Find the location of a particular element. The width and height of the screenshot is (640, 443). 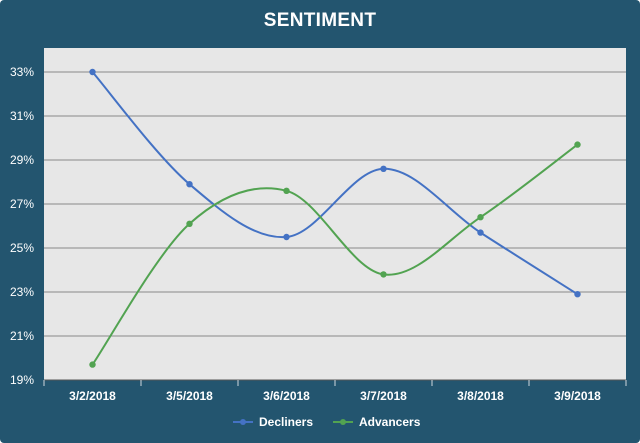

x-tick-label: 3/6/2018 is located at coordinates (286, 396).